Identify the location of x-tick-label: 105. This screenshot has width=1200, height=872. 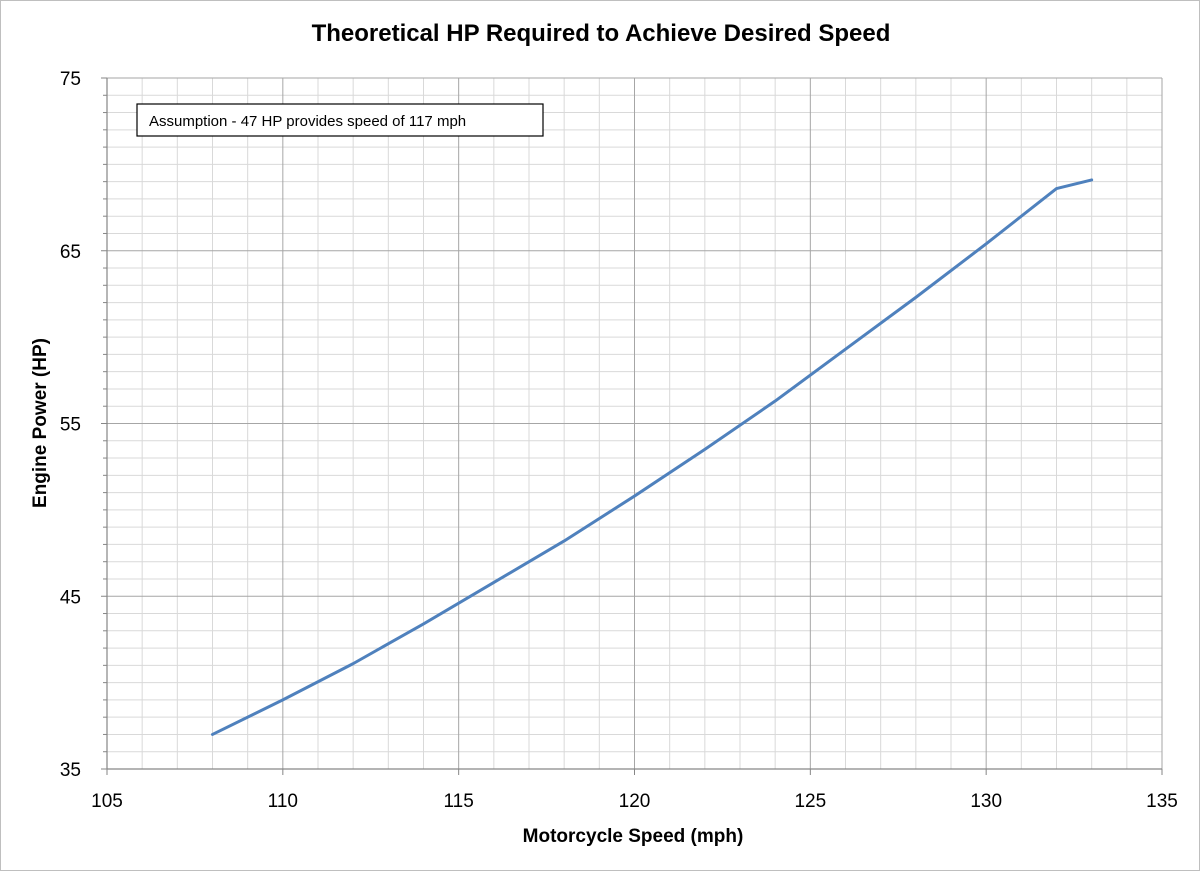
(107, 801).